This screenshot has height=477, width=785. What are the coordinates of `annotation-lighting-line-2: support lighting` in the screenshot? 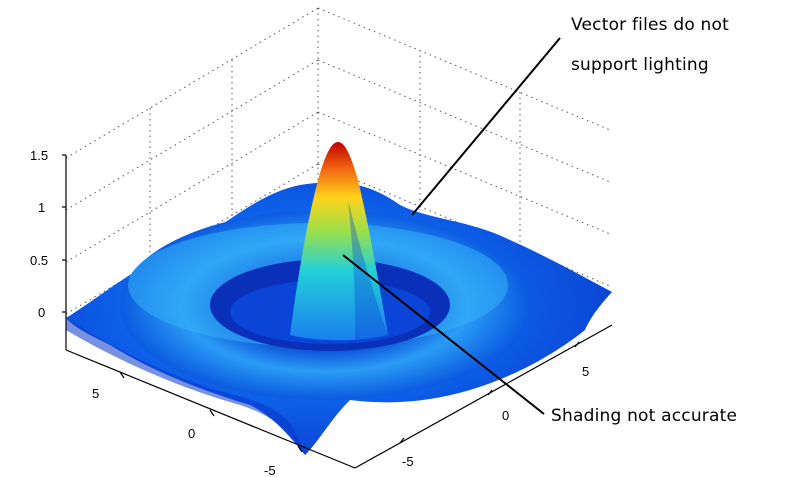 It's located at (640, 65).